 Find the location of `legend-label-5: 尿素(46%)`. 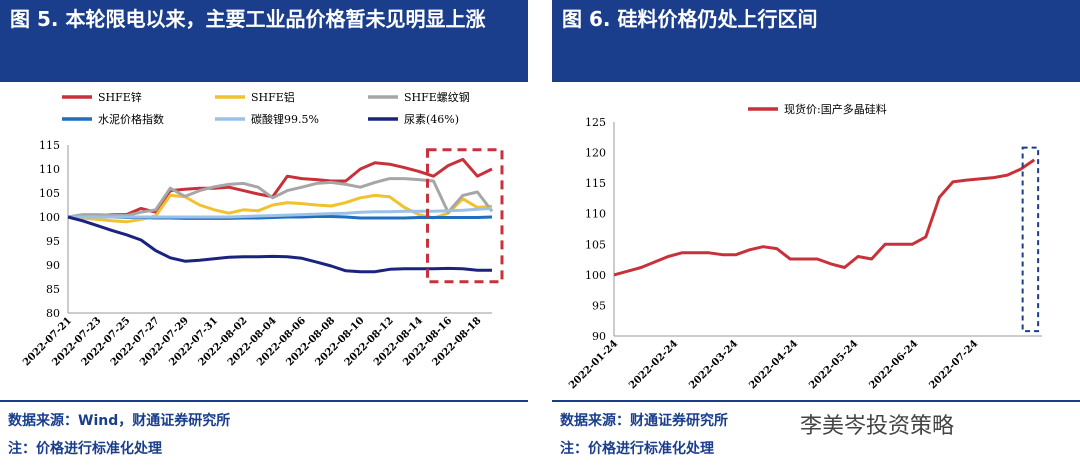

legend-label-5: 尿素(46%) is located at coordinates (431, 119).